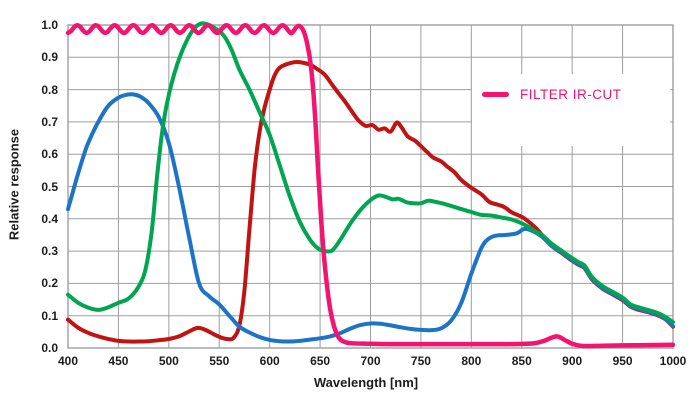 This screenshot has height=413, width=700. I want to click on y-tick-label: 0.4, so click(49, 218).